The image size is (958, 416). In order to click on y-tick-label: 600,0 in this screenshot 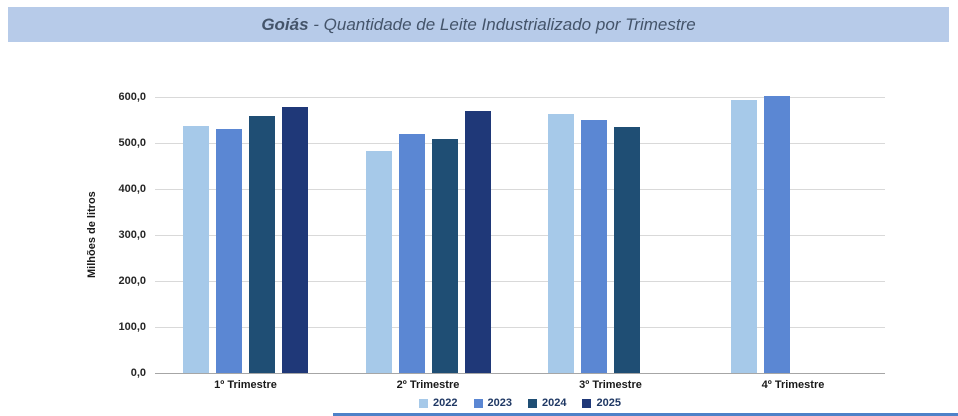, I will do `click(132, 97)`.